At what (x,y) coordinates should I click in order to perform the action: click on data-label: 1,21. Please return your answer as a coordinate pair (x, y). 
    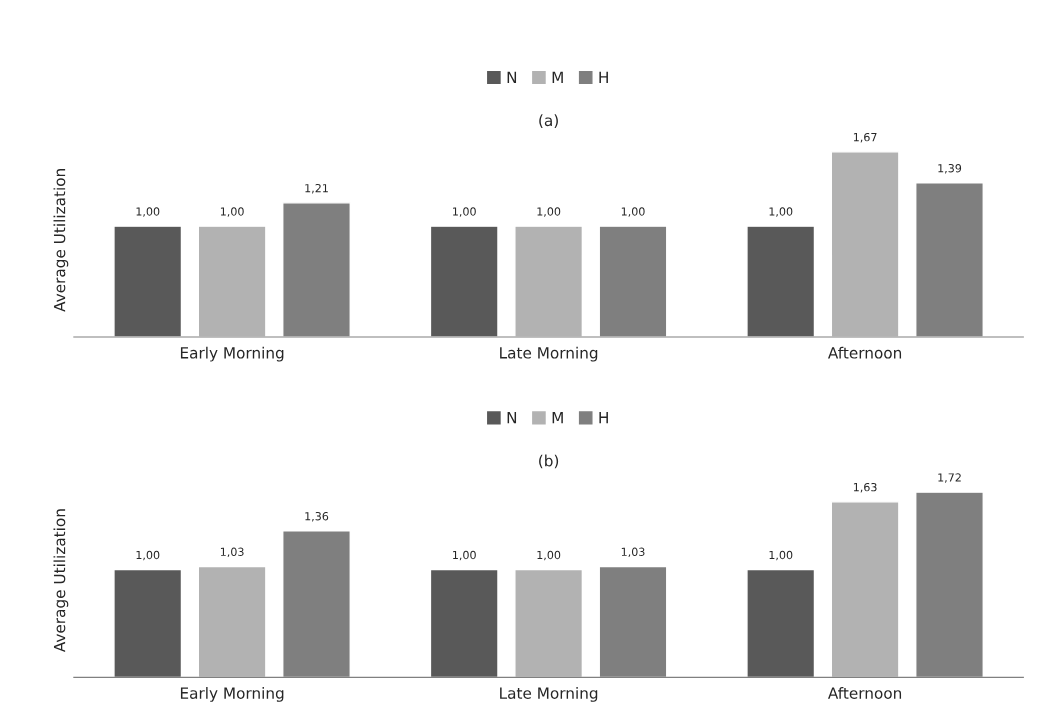
    Looking at the image, I should click on (316, 188).